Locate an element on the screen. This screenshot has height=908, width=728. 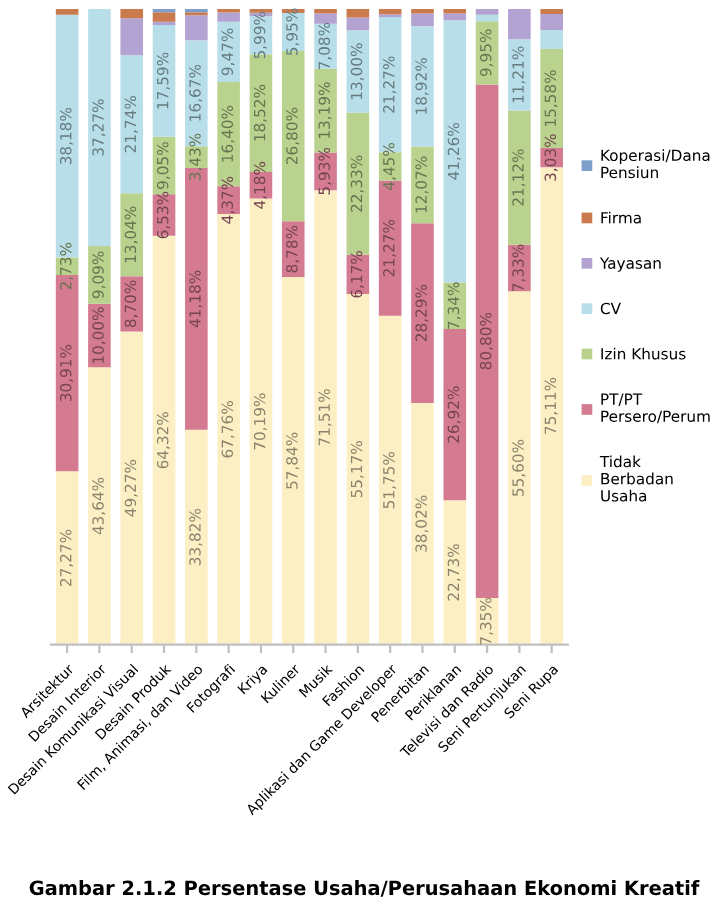
text: Gambar 2.1.2 Persentase Usaha/Perusahaan Ekonomi Kreatif is located at coordinates (364, 888).